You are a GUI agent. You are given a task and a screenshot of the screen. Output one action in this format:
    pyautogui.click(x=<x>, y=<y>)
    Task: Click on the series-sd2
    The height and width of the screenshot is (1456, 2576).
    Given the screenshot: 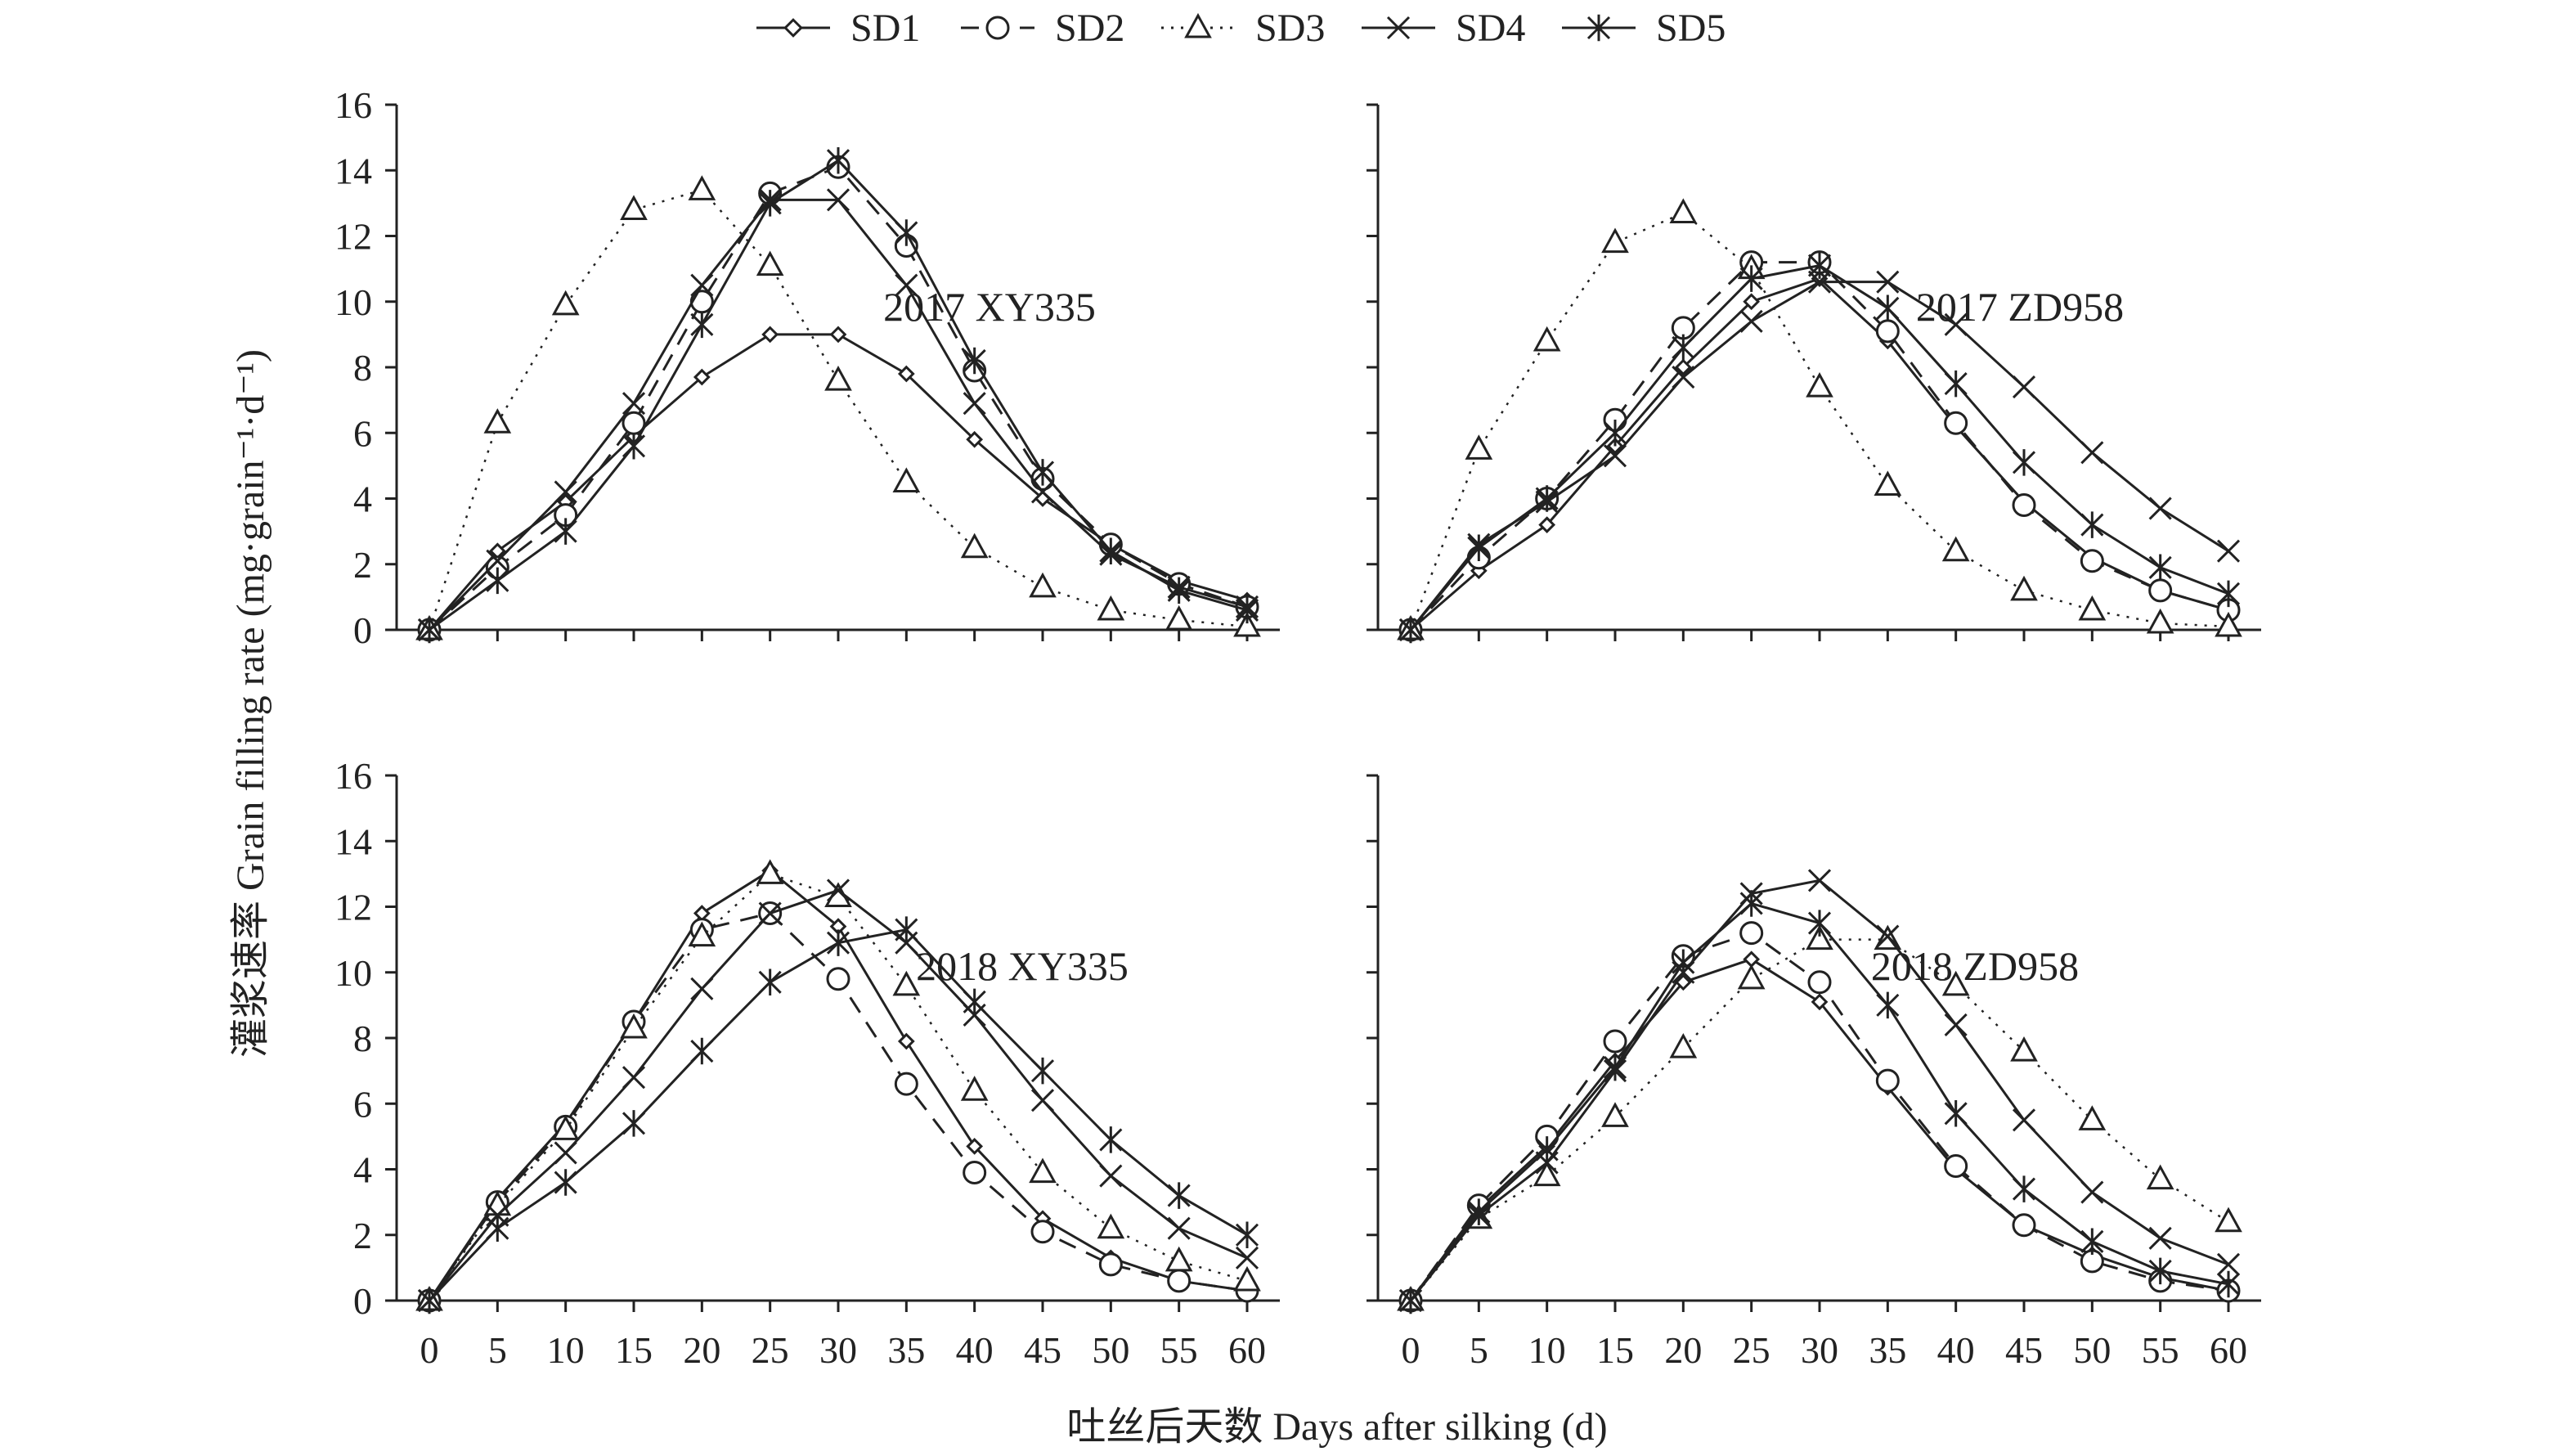 What is the action you would take?
    pyautogui.click(x=1820, y=1117)
    